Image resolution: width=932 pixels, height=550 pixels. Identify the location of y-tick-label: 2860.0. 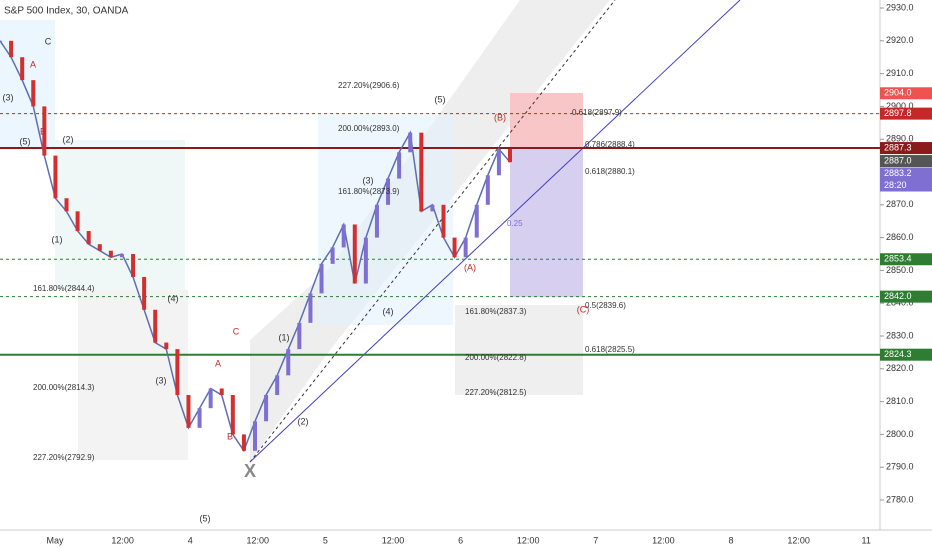
(900, 237).